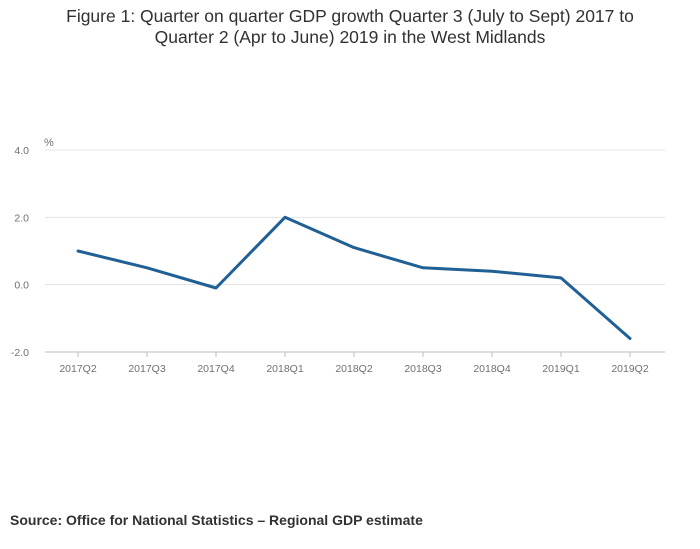 Image resolution: width=700 pixels, height=549 pixels. Describe the element at coordinates (147, 369) in the screenshot. I see `x-tick-label: 2017Q3` at that location.